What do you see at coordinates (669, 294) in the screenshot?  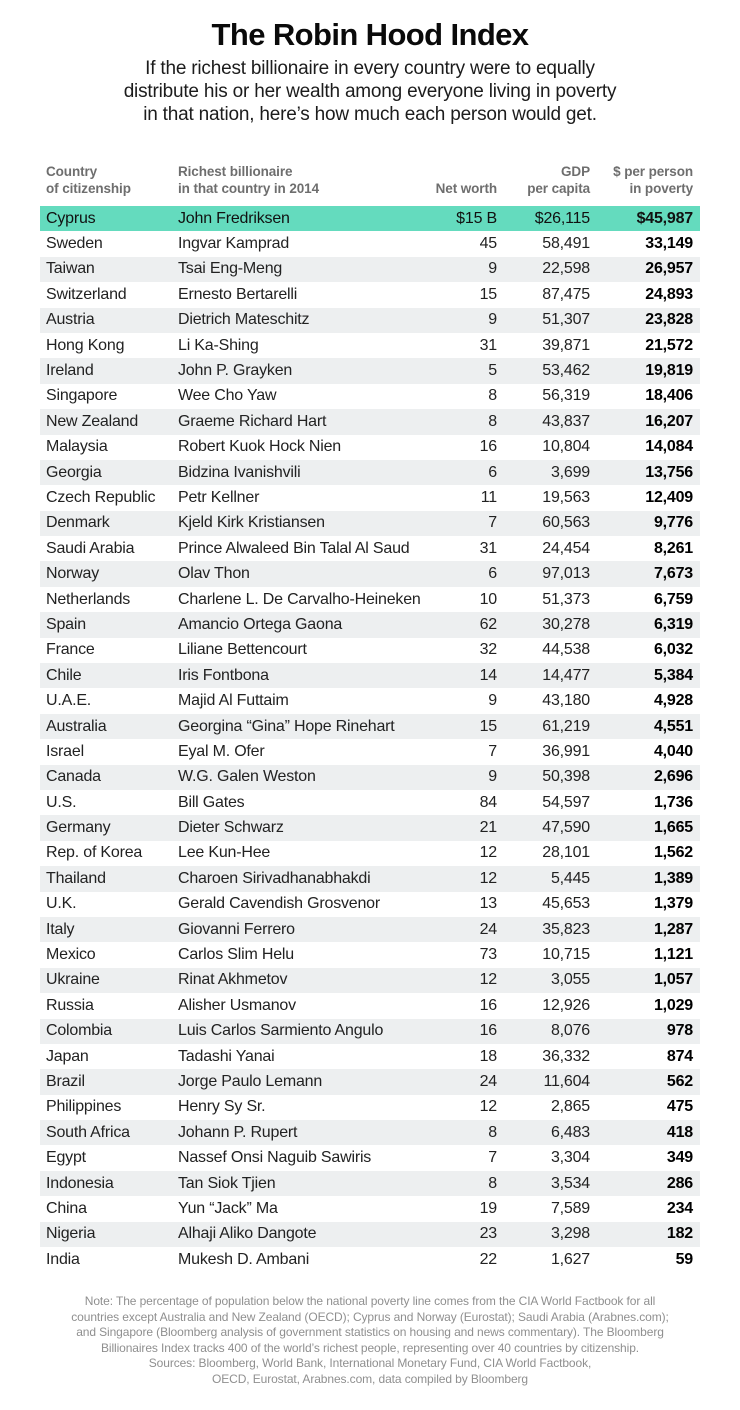 I see `cell-per-person-in-poverty: 24,893` at bounding box center [669, 294].